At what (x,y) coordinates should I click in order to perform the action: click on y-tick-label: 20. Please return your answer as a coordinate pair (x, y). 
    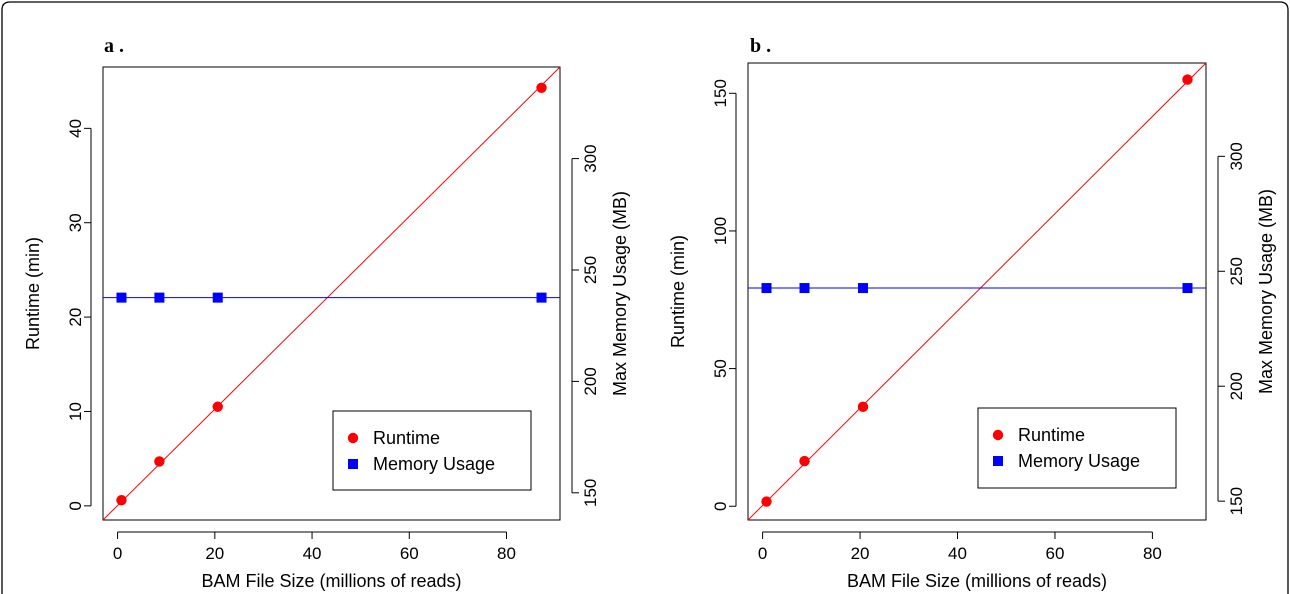
    Looking at the image, I should click on (75, 317).